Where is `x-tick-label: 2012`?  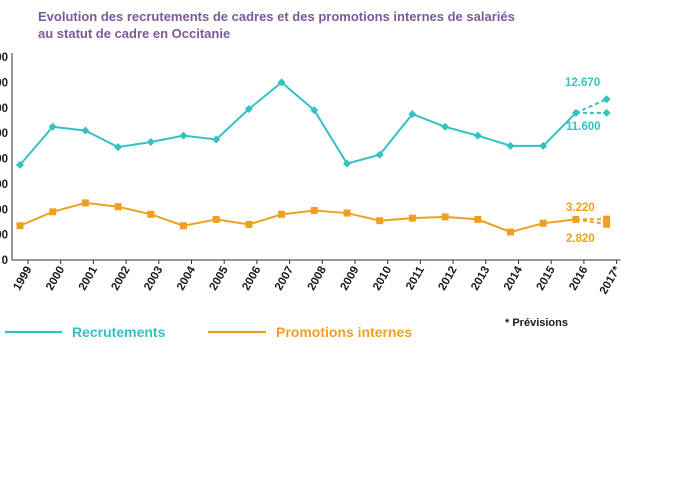 x-tick-label: 2012 is located at coordinates (448, 279).